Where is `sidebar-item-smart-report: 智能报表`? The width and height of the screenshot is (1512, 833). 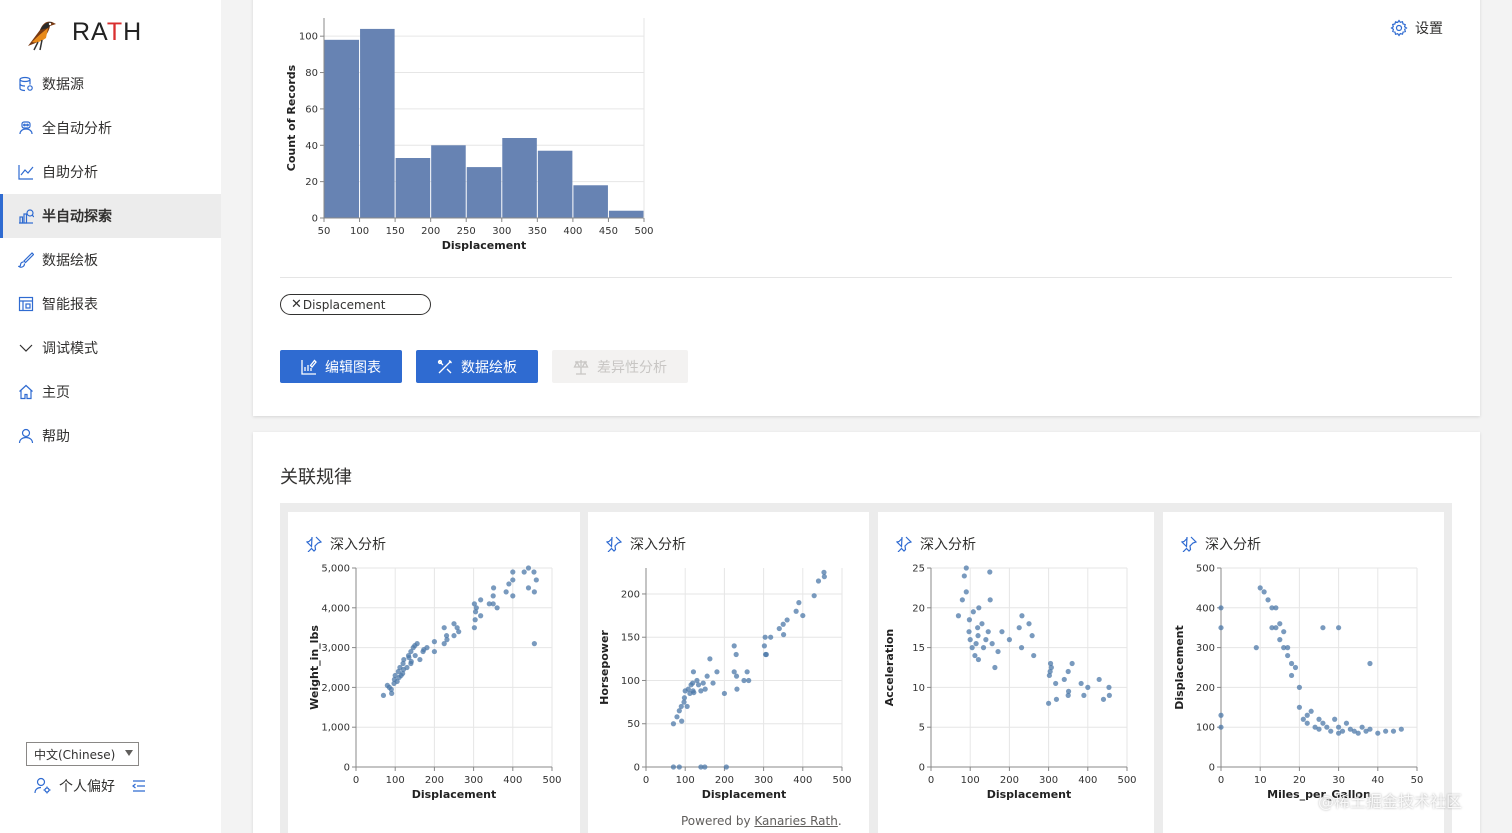 sidebar-item-smart-report: 智能报表 is located at coordinates (110, 304).